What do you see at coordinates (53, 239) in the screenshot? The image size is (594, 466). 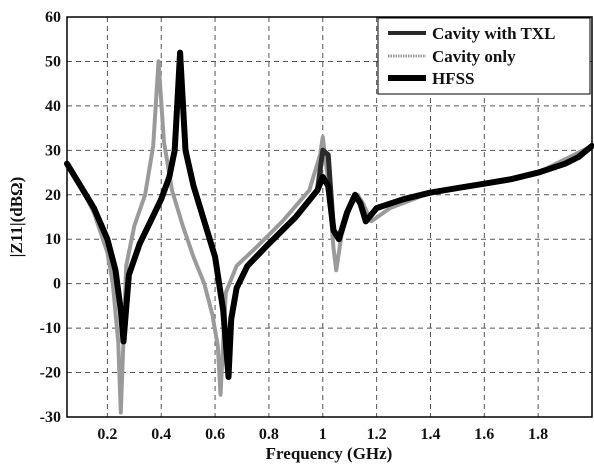 I see `y-tick-label: 10` at bounding box center [53, 239].